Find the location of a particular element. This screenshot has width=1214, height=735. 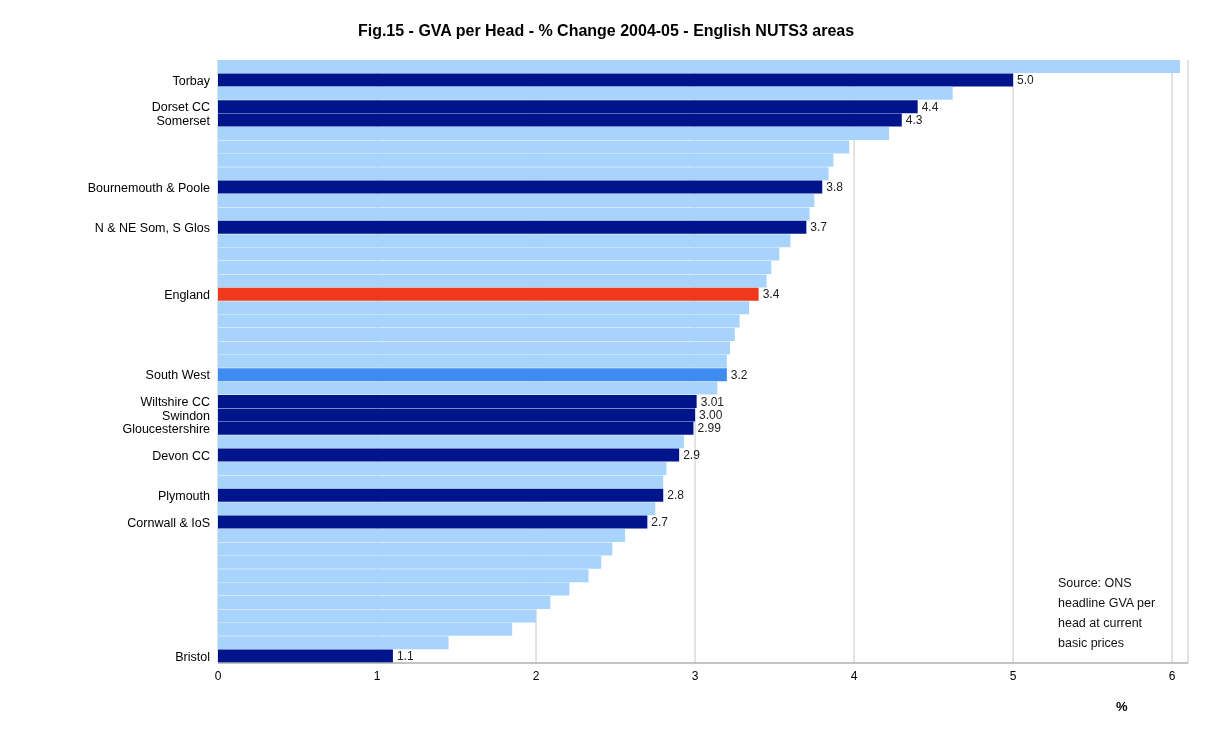

y-tick-label: Torbay is located at coordinates (191, 80).